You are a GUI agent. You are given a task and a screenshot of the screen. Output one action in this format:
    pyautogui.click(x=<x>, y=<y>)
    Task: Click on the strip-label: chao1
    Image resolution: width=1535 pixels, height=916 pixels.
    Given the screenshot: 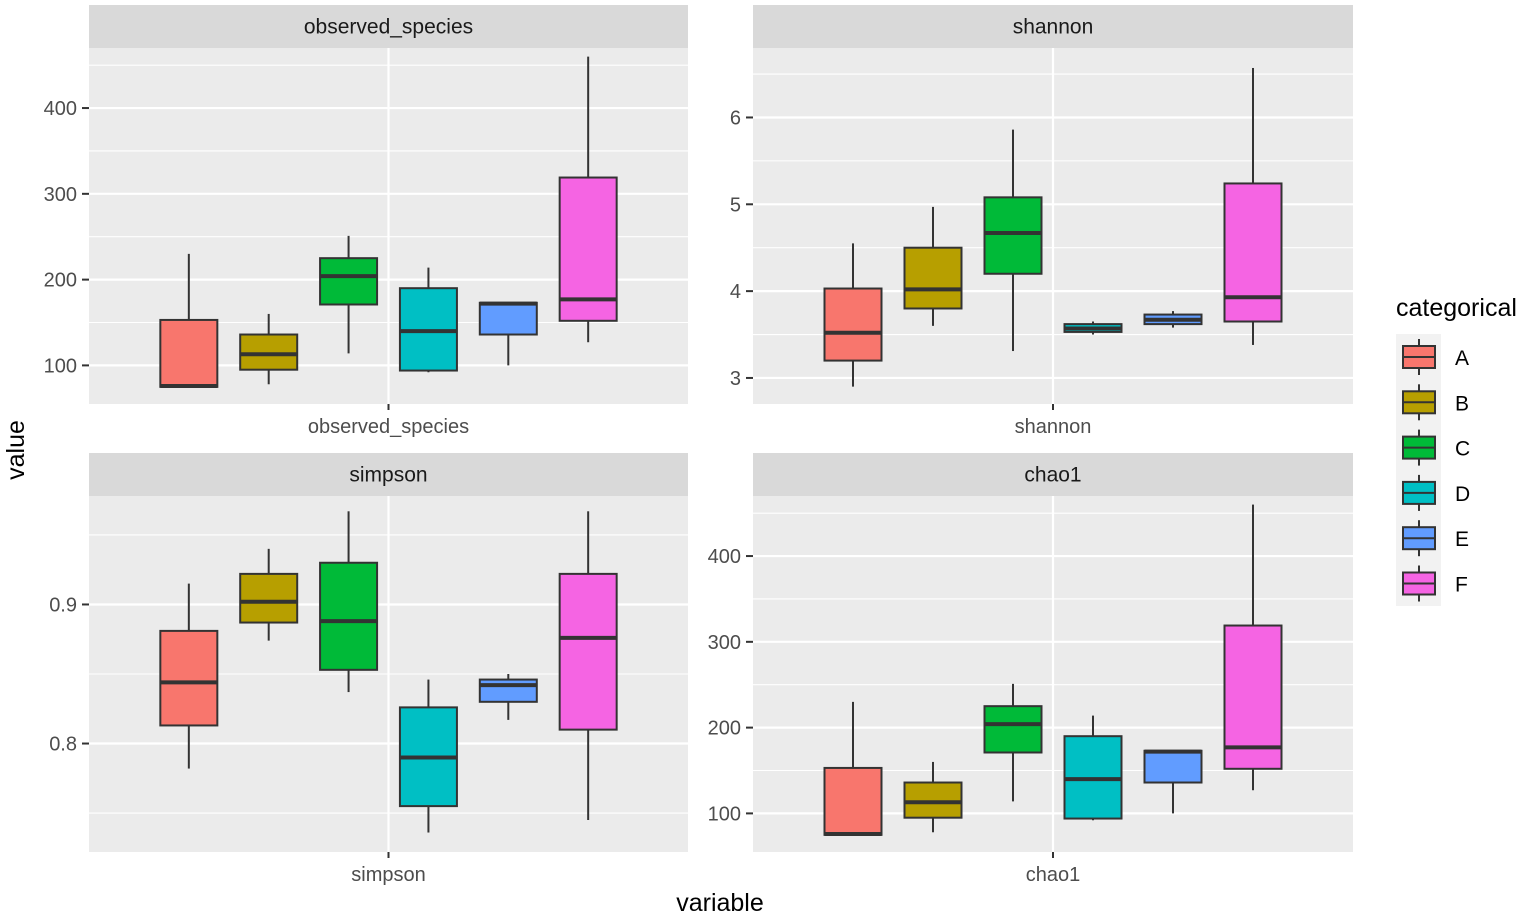 What is the action you would take?
    pyautogui.click(x=1052, y=475)
    